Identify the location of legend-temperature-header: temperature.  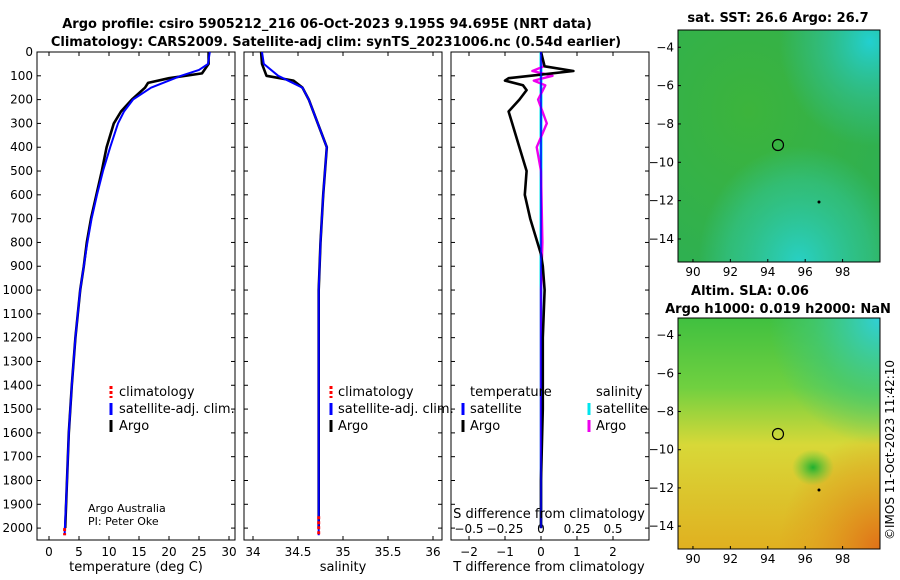
(511, 392).